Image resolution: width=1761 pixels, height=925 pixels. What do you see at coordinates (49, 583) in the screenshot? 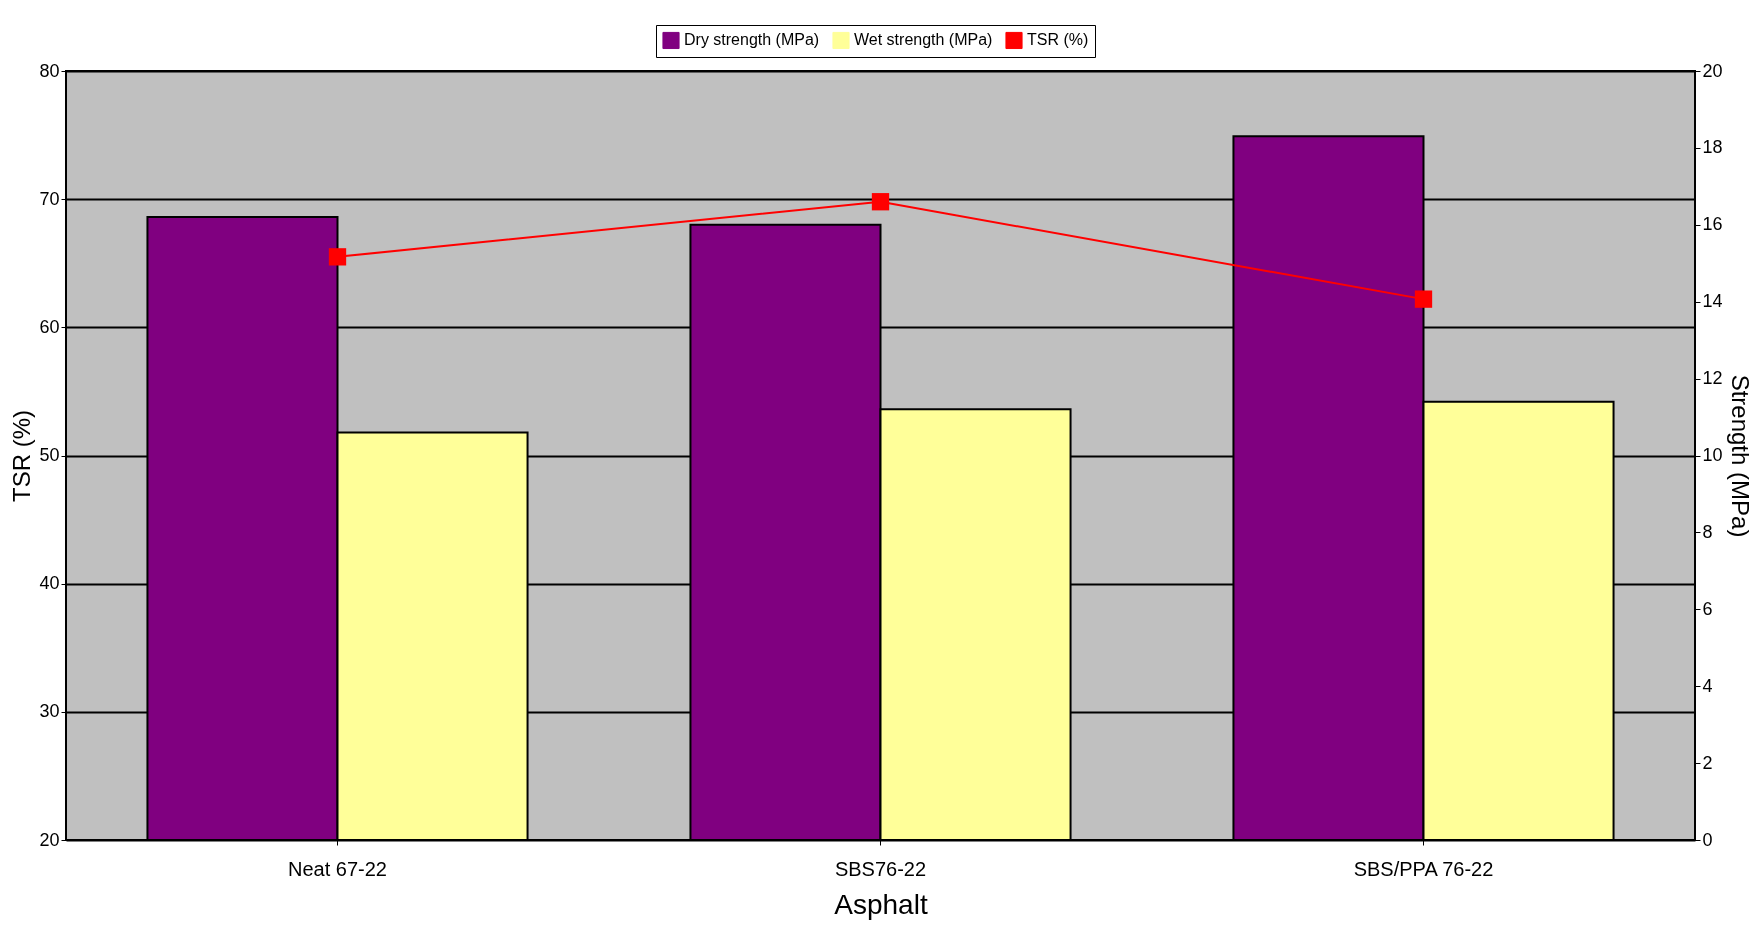
I see `y-tick-label: 40` at bounding box center [49, 583].